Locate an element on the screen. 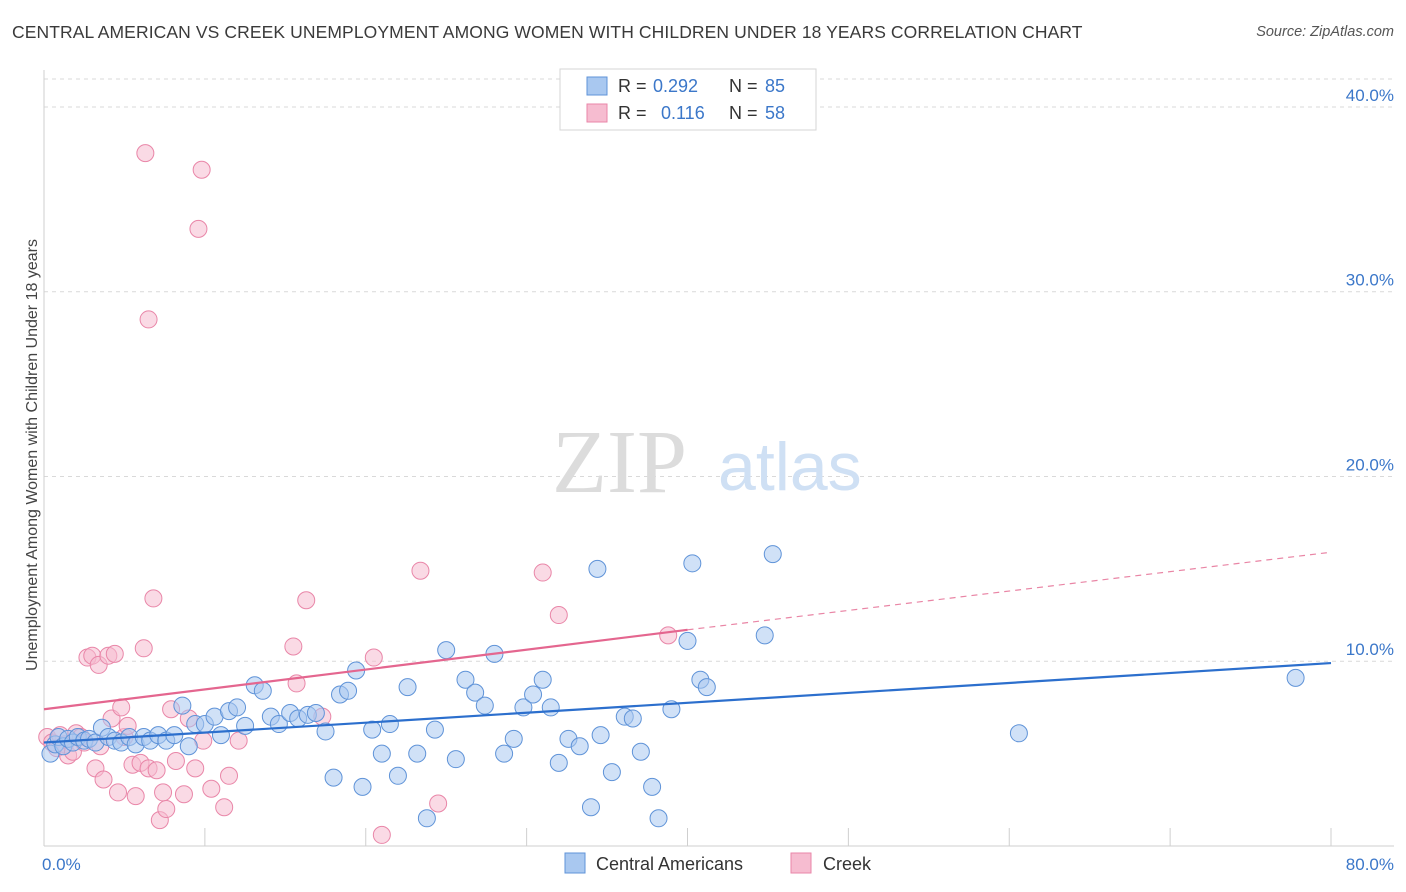  series-swatch-central is located at coordinates (575, 863).